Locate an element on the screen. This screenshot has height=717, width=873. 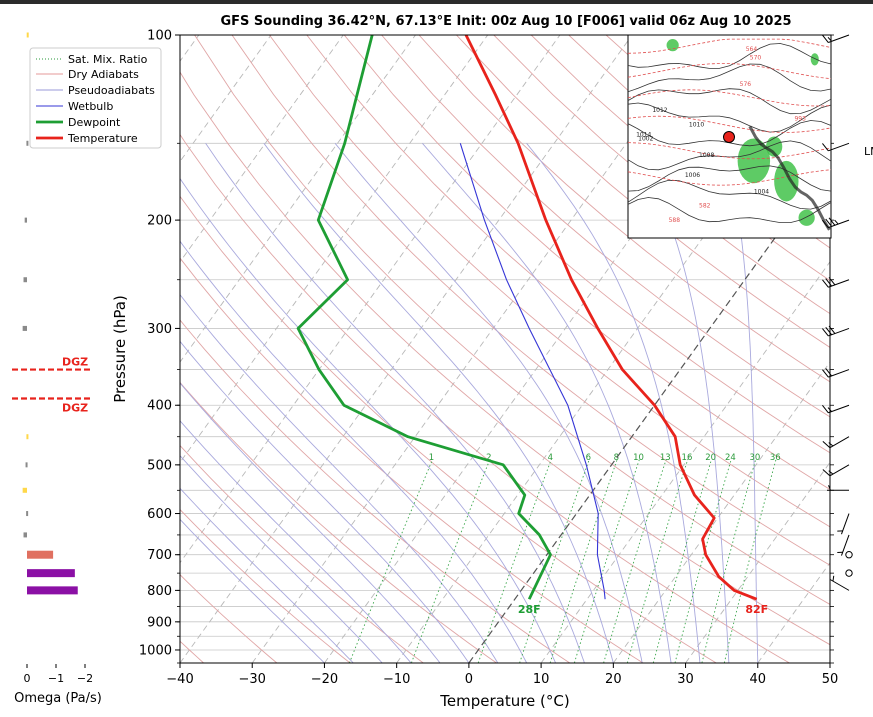
series-line-wetbulb is located at coordinates (532, 371).